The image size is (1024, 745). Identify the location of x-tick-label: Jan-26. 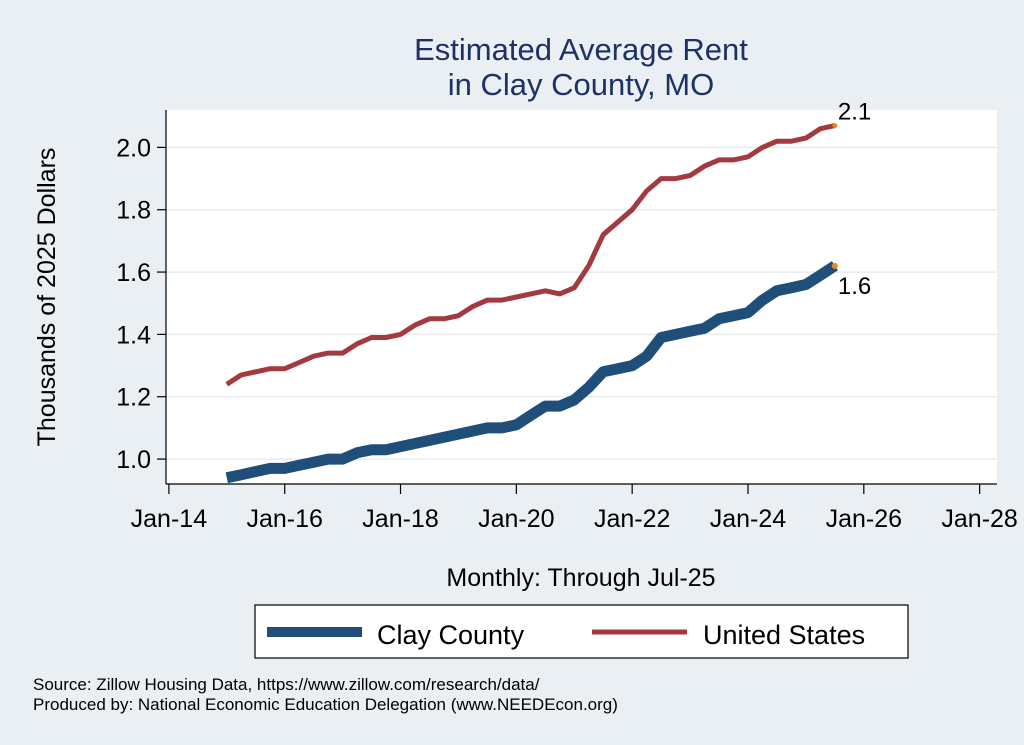
(864, 519).